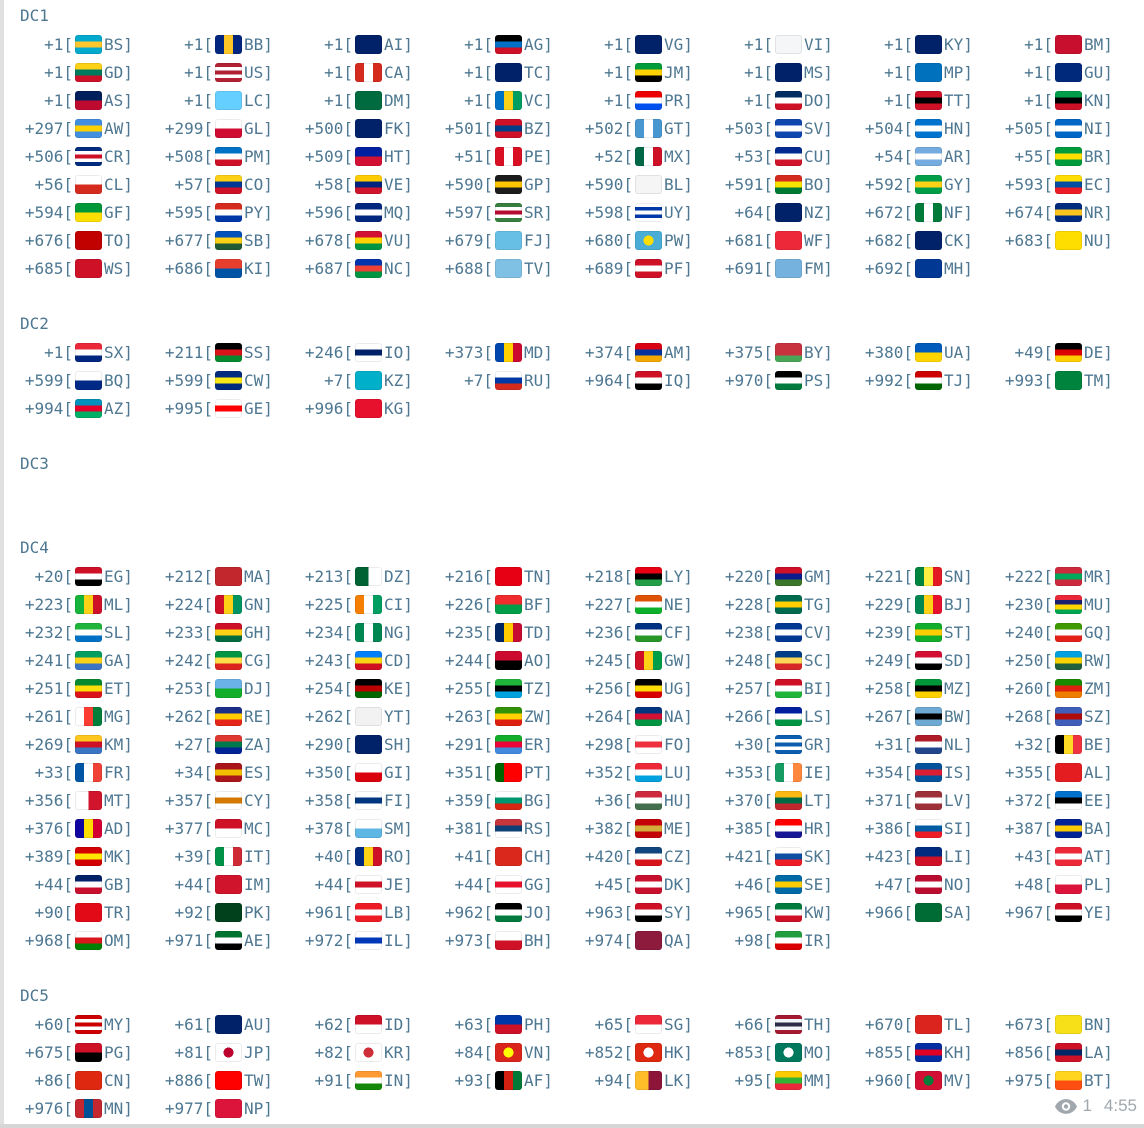 This screenshot has width=1144, height=1128. I want to click on phone-code-entry: +230[MU], so click(1066, 604).